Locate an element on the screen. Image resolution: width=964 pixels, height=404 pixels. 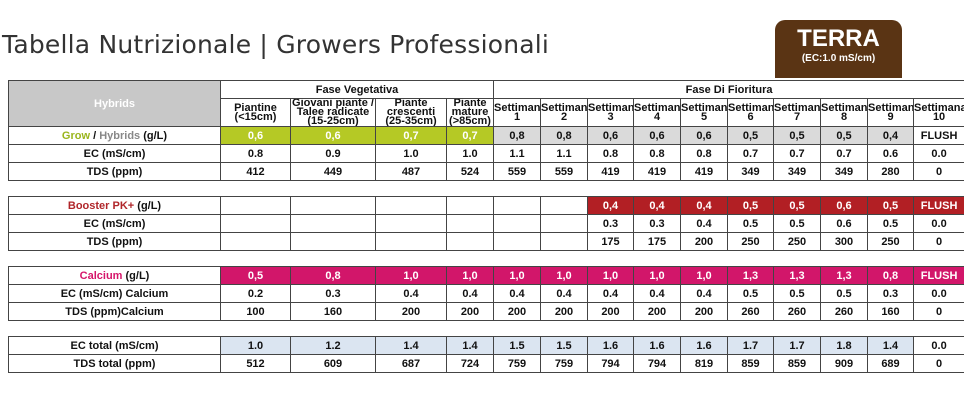
table-cell: 859 is located at coordinates (797, 363).